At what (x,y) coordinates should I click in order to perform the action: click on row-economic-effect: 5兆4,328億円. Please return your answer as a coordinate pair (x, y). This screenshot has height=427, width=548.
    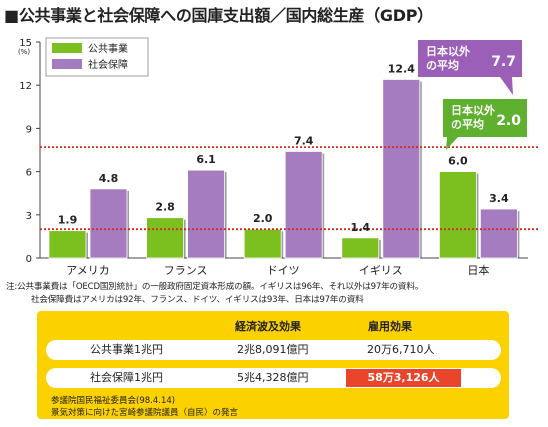
    Looking at the image, I should click on (273, 377).